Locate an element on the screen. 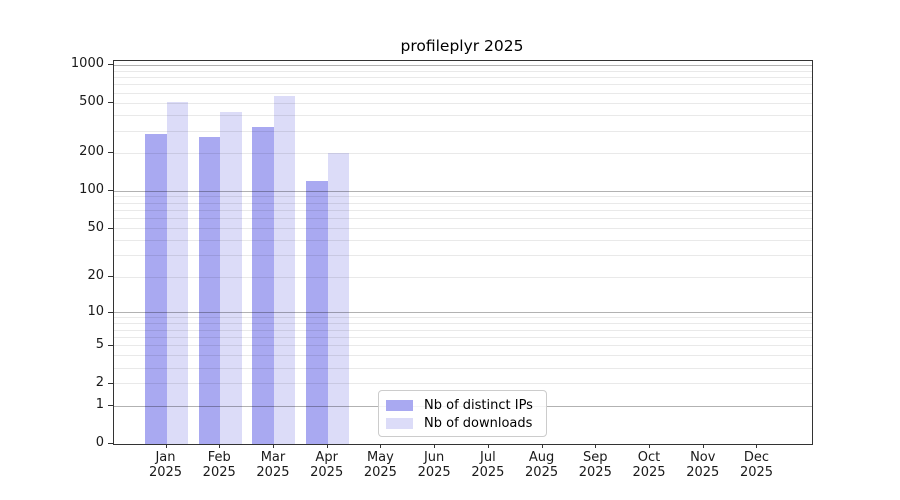 The width and height of the screenshot is (900, 500). x-tick-label-jun: Jun 2025 is located at coordinates (434, 465).